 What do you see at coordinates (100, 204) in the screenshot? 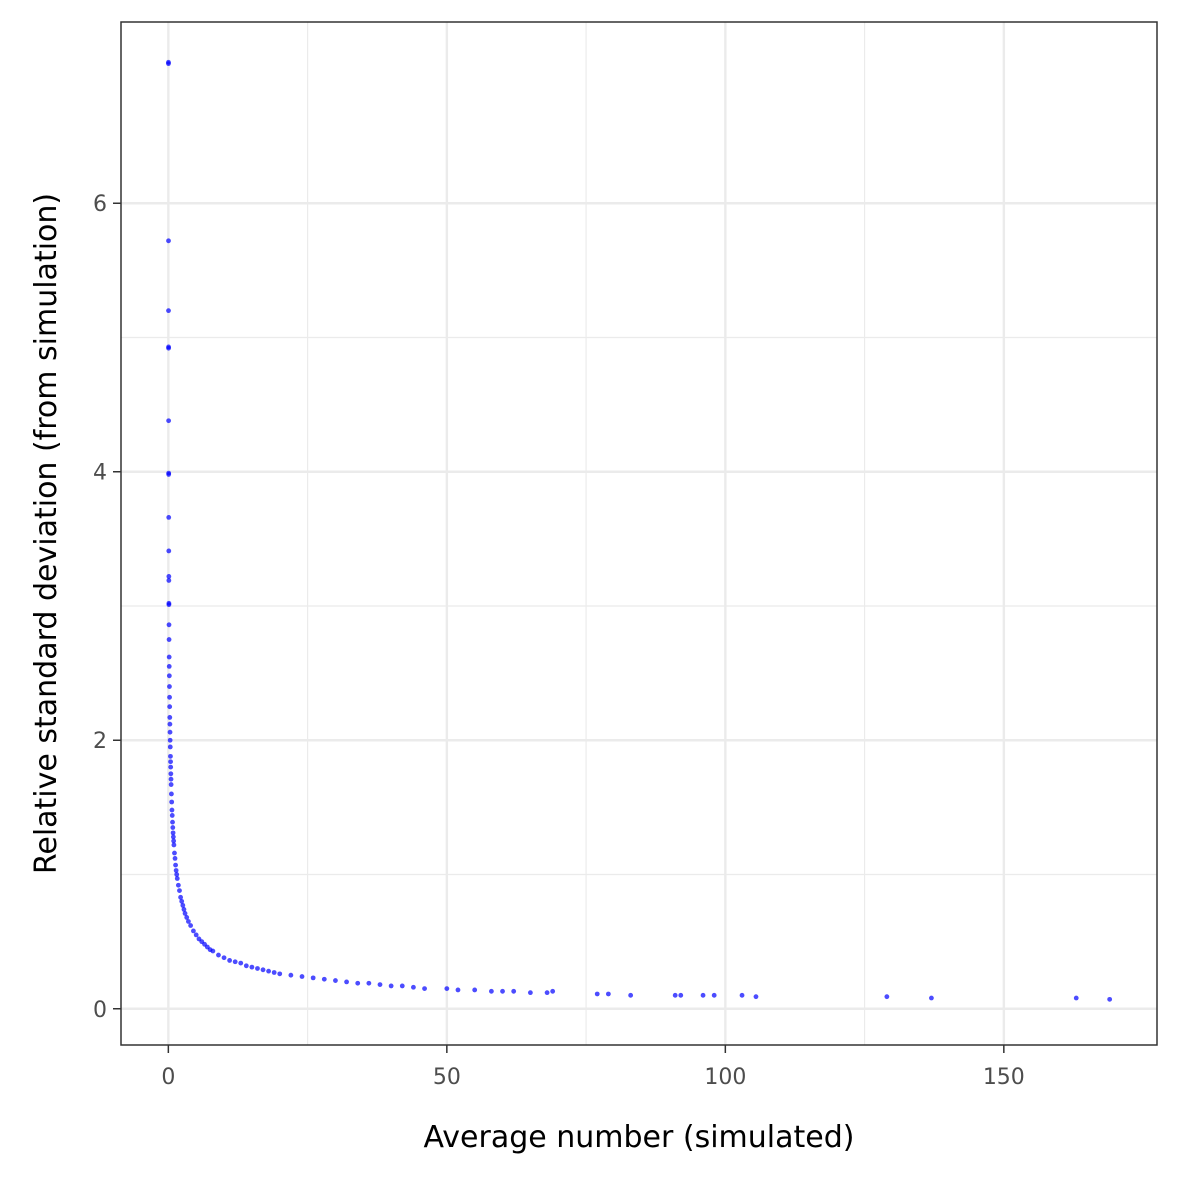
I see `y-tick-label: 6` at bounding box center [100, 204].